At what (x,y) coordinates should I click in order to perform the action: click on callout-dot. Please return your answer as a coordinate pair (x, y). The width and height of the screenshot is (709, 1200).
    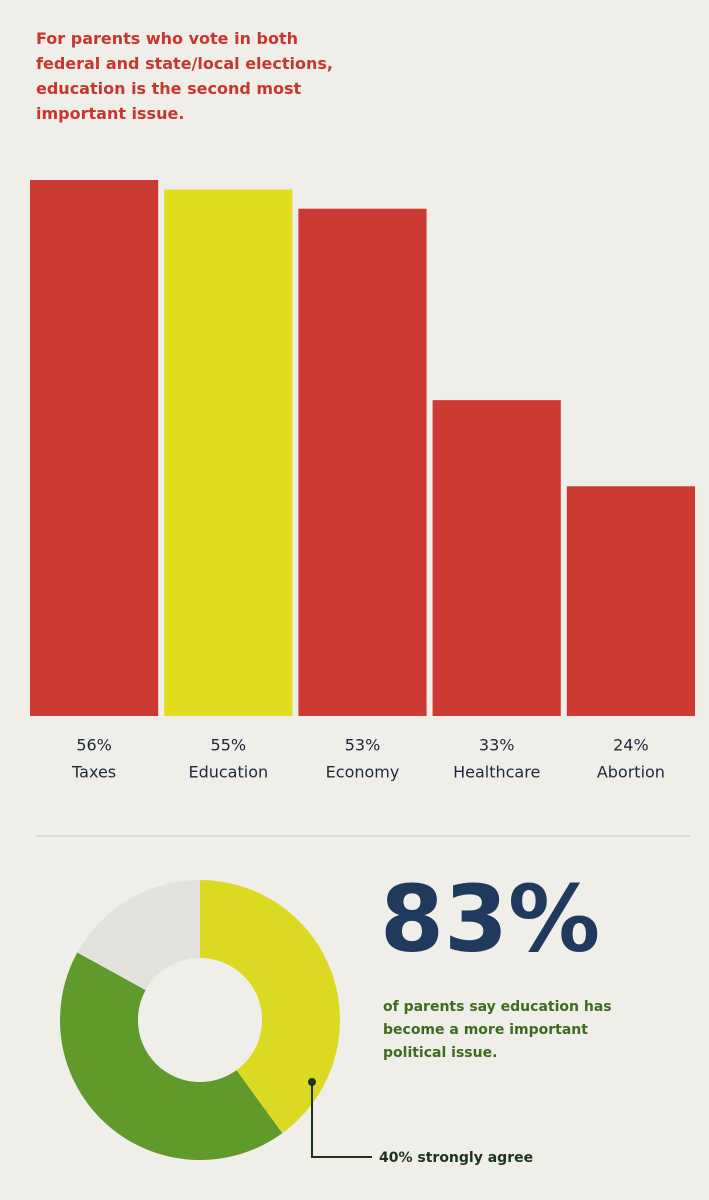
    Looking at the image, I should click on (312, 1082).